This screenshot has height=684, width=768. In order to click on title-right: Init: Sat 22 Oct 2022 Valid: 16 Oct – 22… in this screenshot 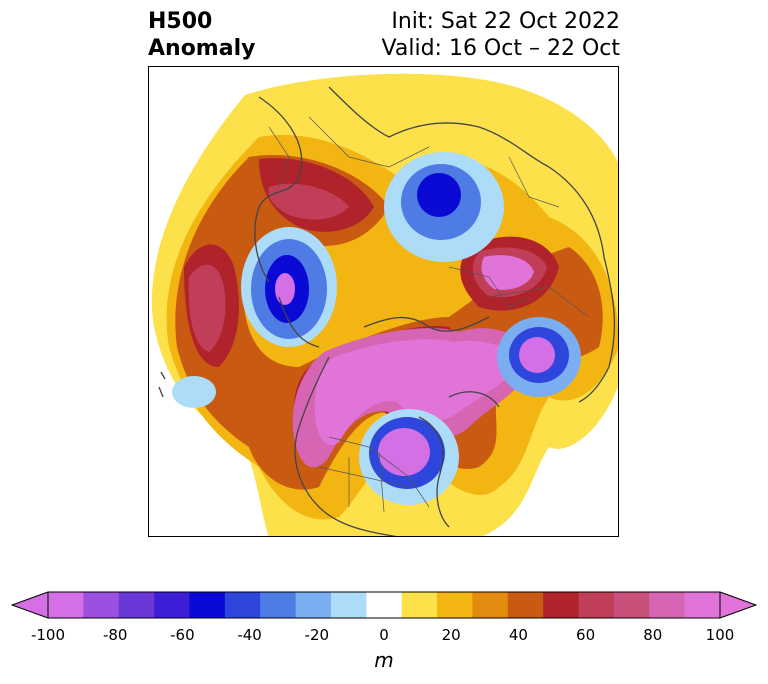, I will do `click(501, 35)`.